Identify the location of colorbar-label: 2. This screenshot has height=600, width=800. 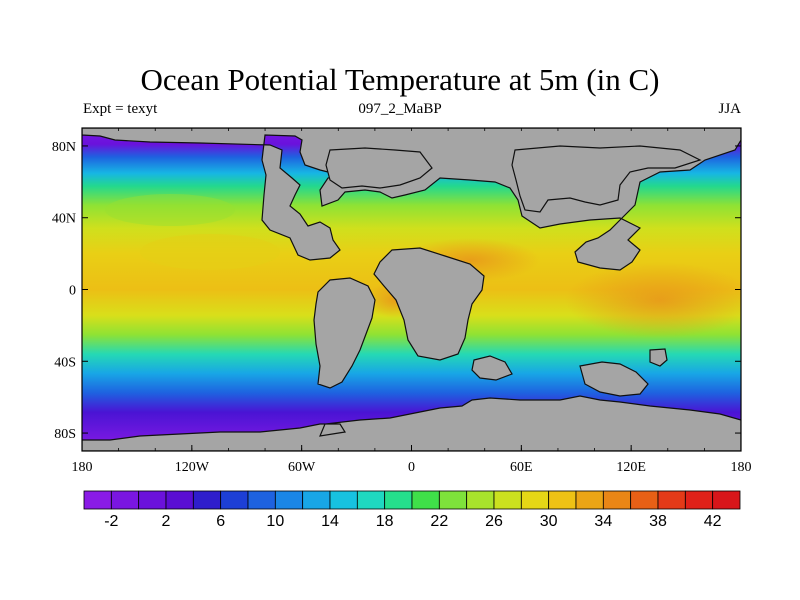
(166, 521).